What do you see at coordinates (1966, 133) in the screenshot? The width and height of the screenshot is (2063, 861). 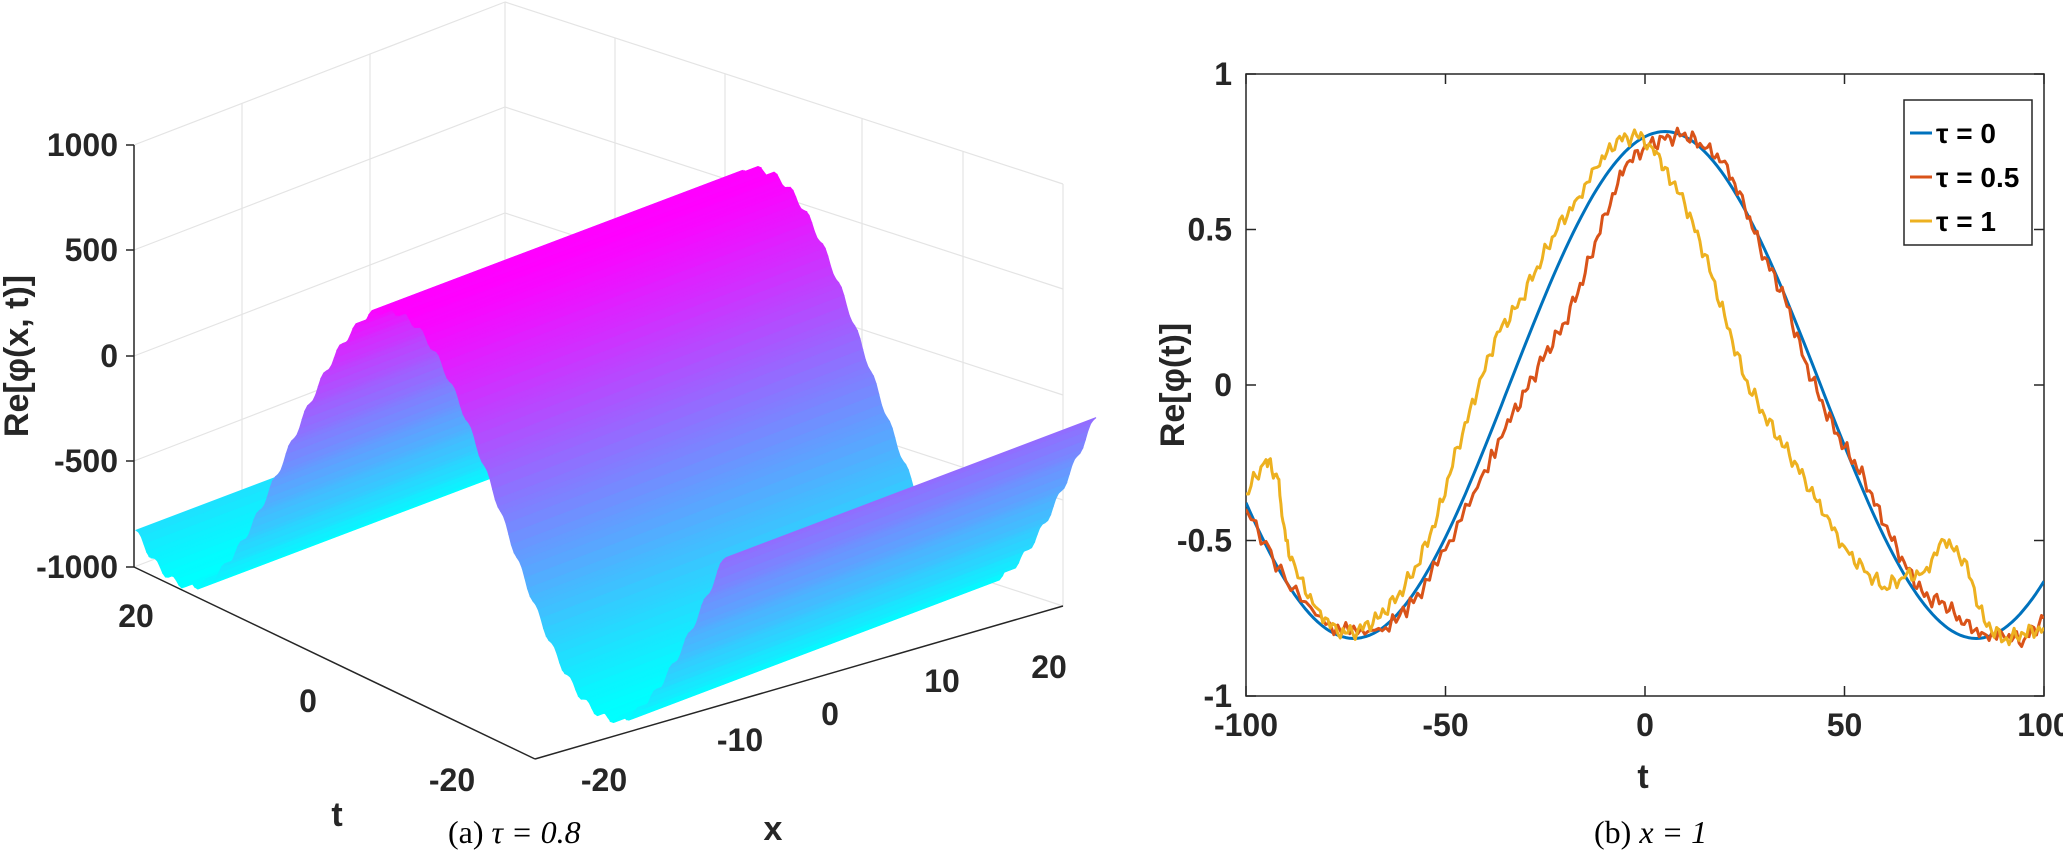 I see `legend-entry: τ = 0` at bounding box center [1966, 133].